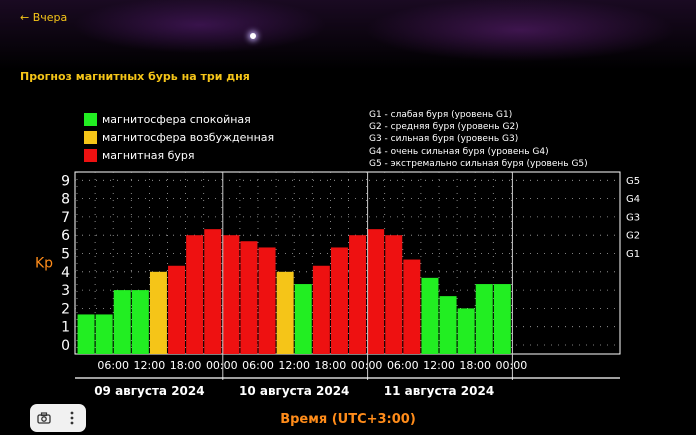  Describe the element at coordinates (65, 200) in the screenshot. I see `y-tick-label: 8` at that location.